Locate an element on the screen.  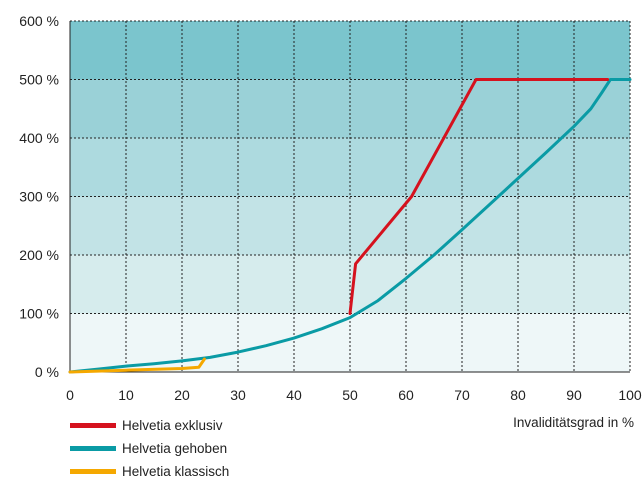
x-tick-label: 50 is located at coordinates (350, 395).